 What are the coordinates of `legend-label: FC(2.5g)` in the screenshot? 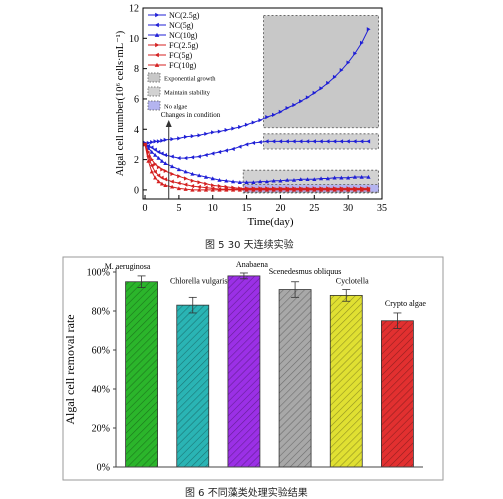 It's located at (183, 45).